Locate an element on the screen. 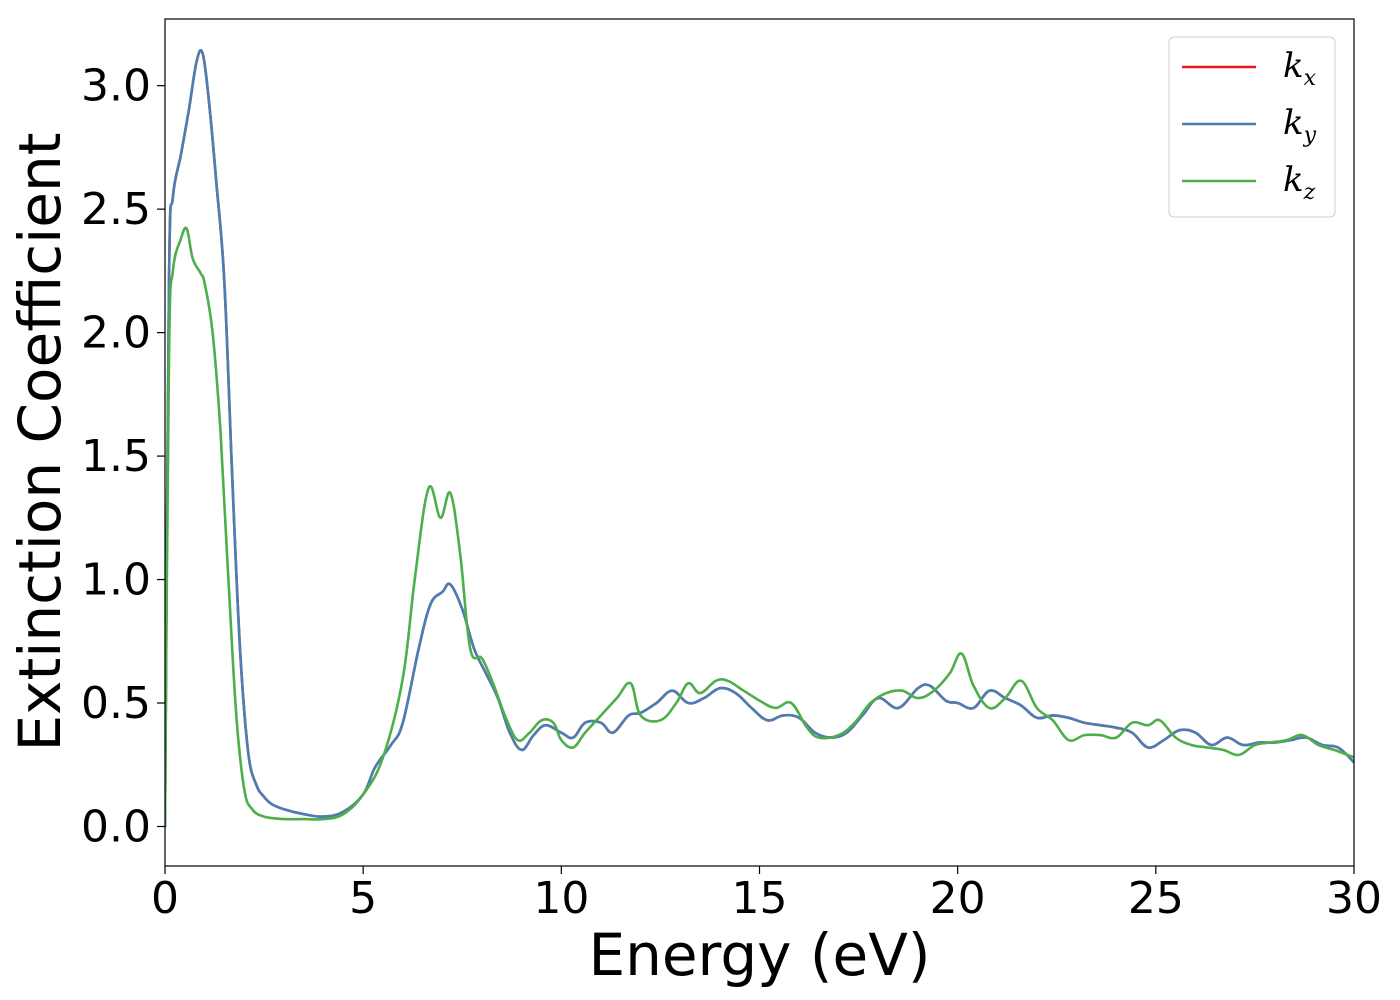  y-tick-label: 1.5 is located at coordinates (116, 456).